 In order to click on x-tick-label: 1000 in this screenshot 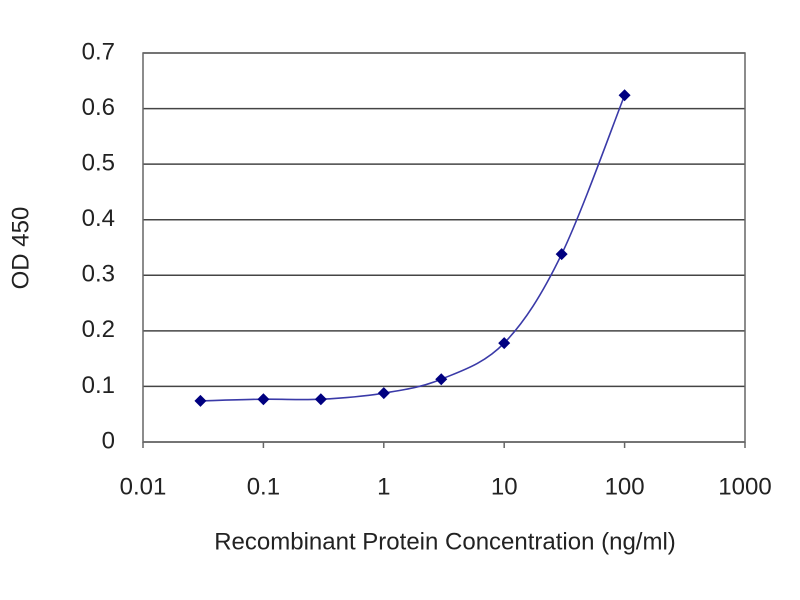, I will do `click(744, 486)`.